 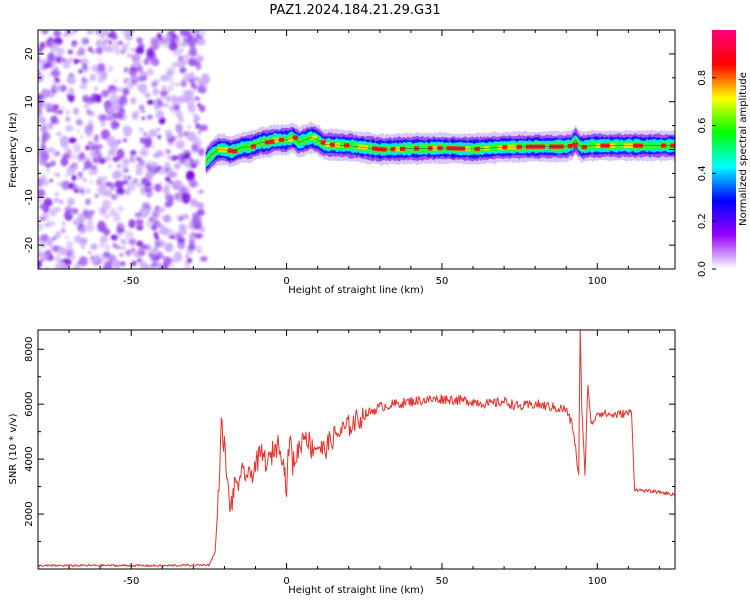 What do you see at coordinates (131, 581) in the screenshot?
I see `x-tick-label: -50` at bounding box center [131, 581].